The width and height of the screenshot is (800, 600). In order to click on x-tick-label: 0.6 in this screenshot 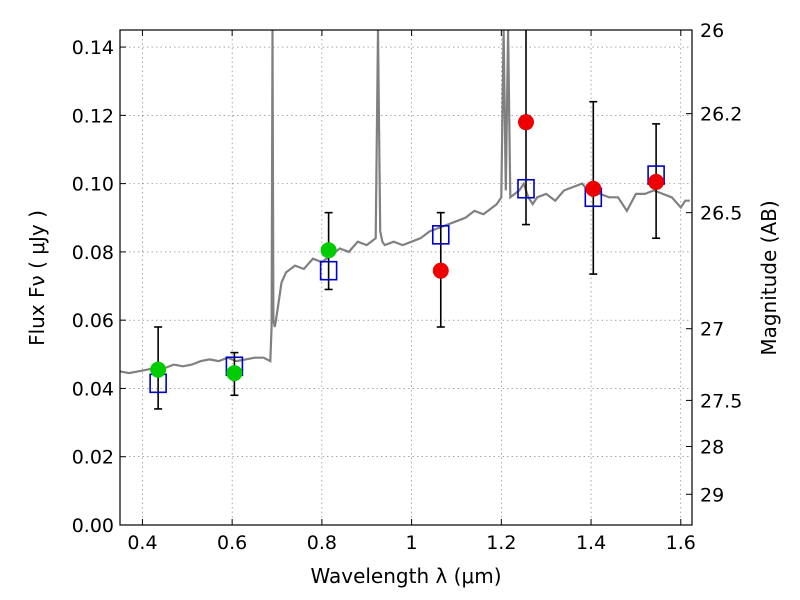, I will do `click(232, 543)`.